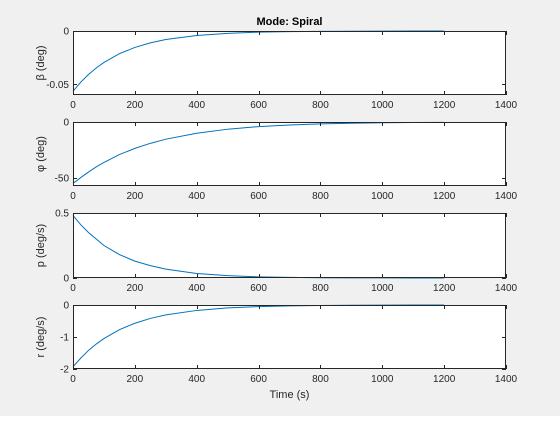  I want to click on y-axis-label: β (deg), so click(41, 62).